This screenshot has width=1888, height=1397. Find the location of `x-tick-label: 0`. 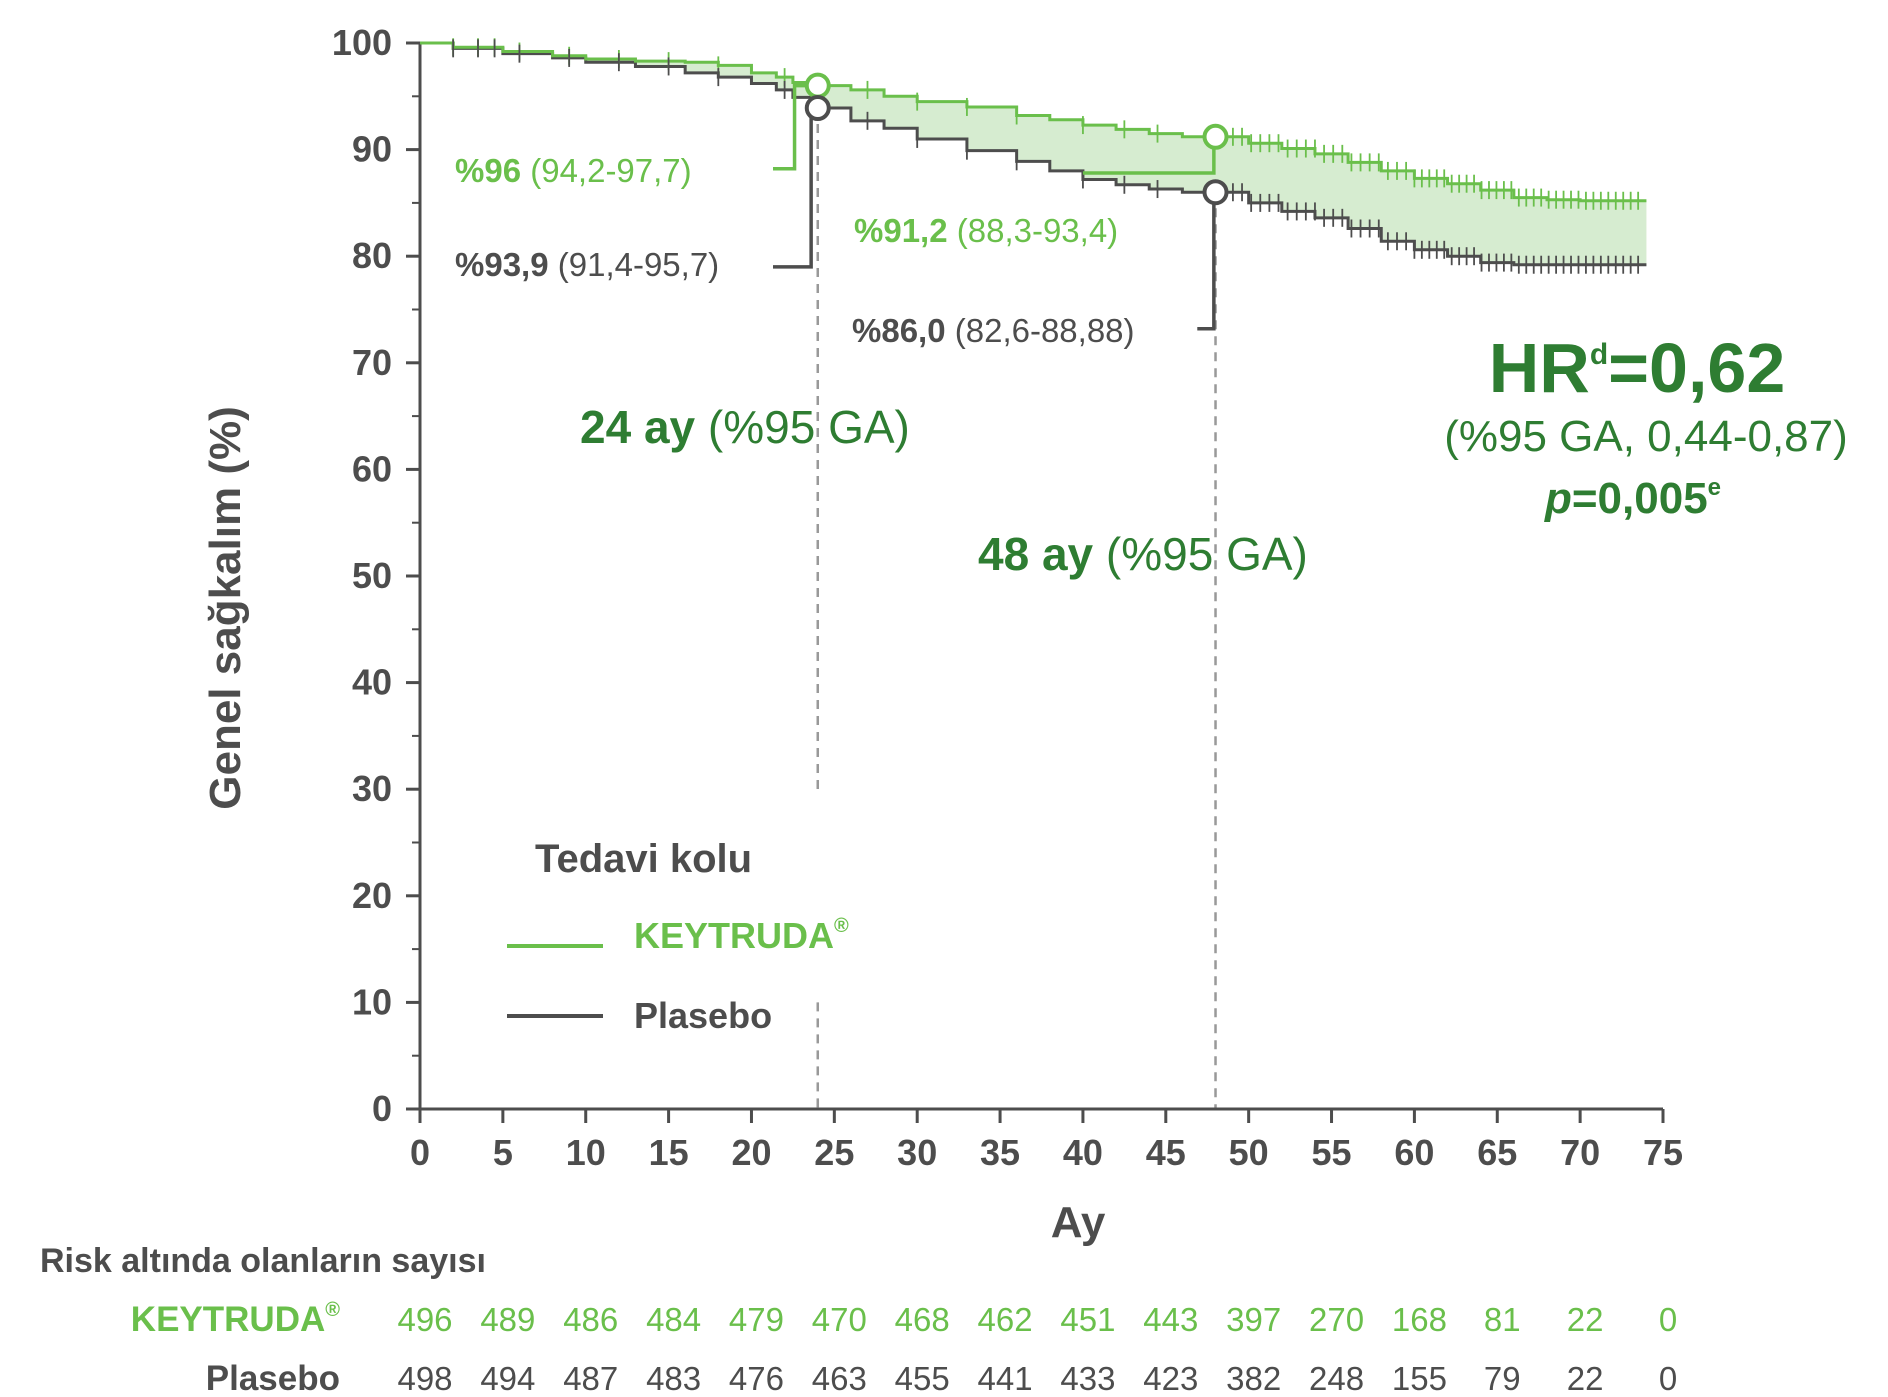

x-tick-label: 0 is located at coordinates (420, 1152).